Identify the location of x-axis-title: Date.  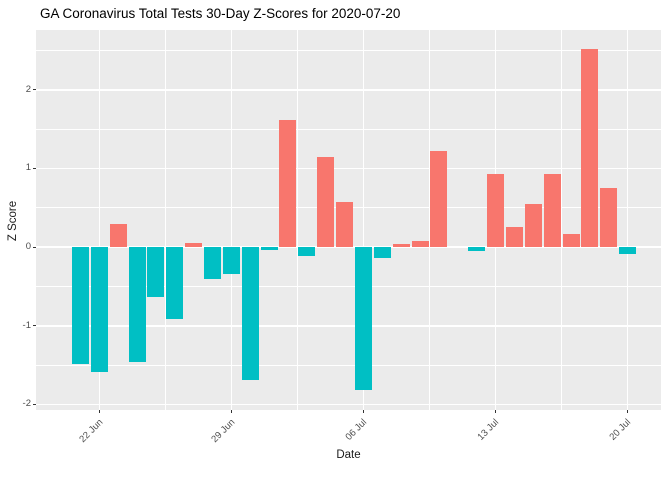
(348, 455).